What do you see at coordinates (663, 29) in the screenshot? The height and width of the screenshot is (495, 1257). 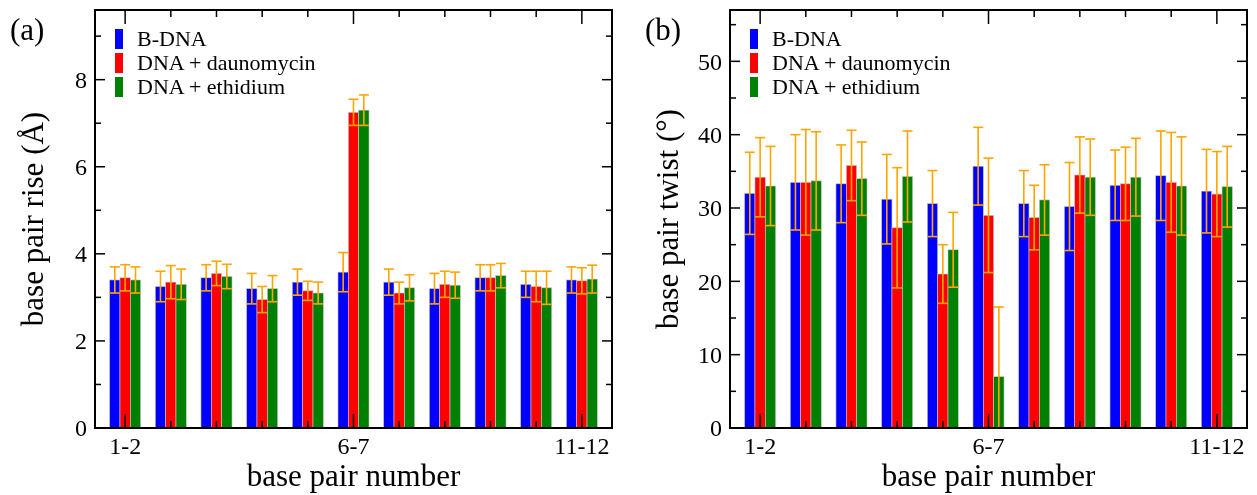 I see `chart-title: (b)` at bounding box center [663, 29].